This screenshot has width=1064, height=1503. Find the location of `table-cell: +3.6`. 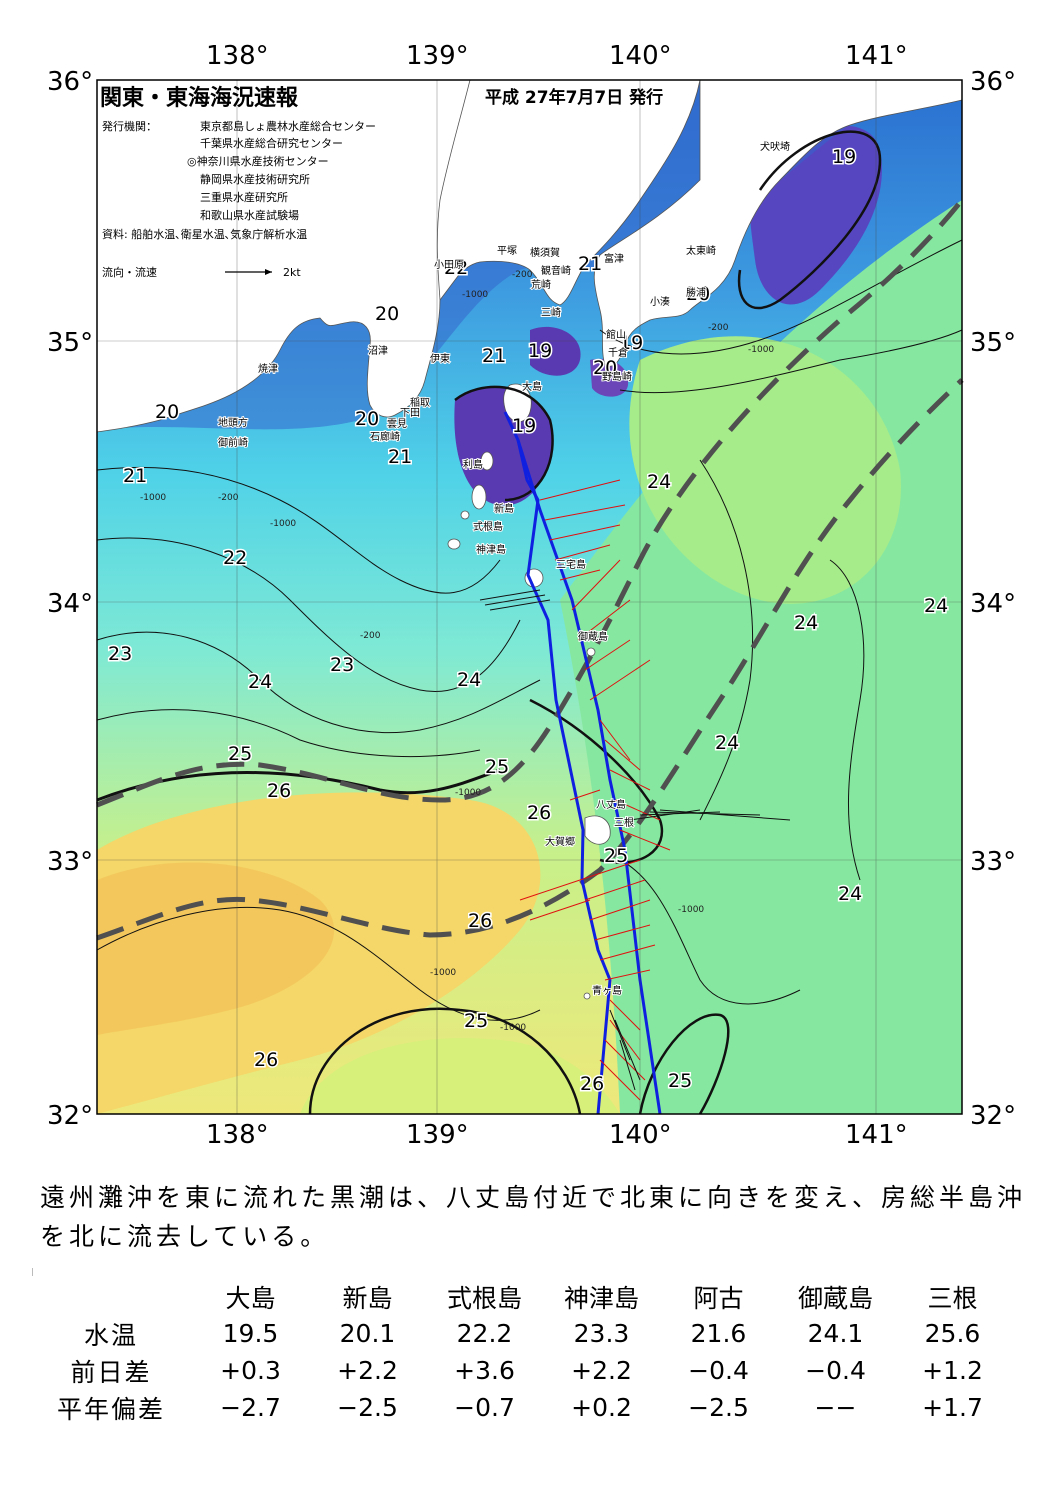

table-cell: +3.6 is located at coordinates (484, 1370).